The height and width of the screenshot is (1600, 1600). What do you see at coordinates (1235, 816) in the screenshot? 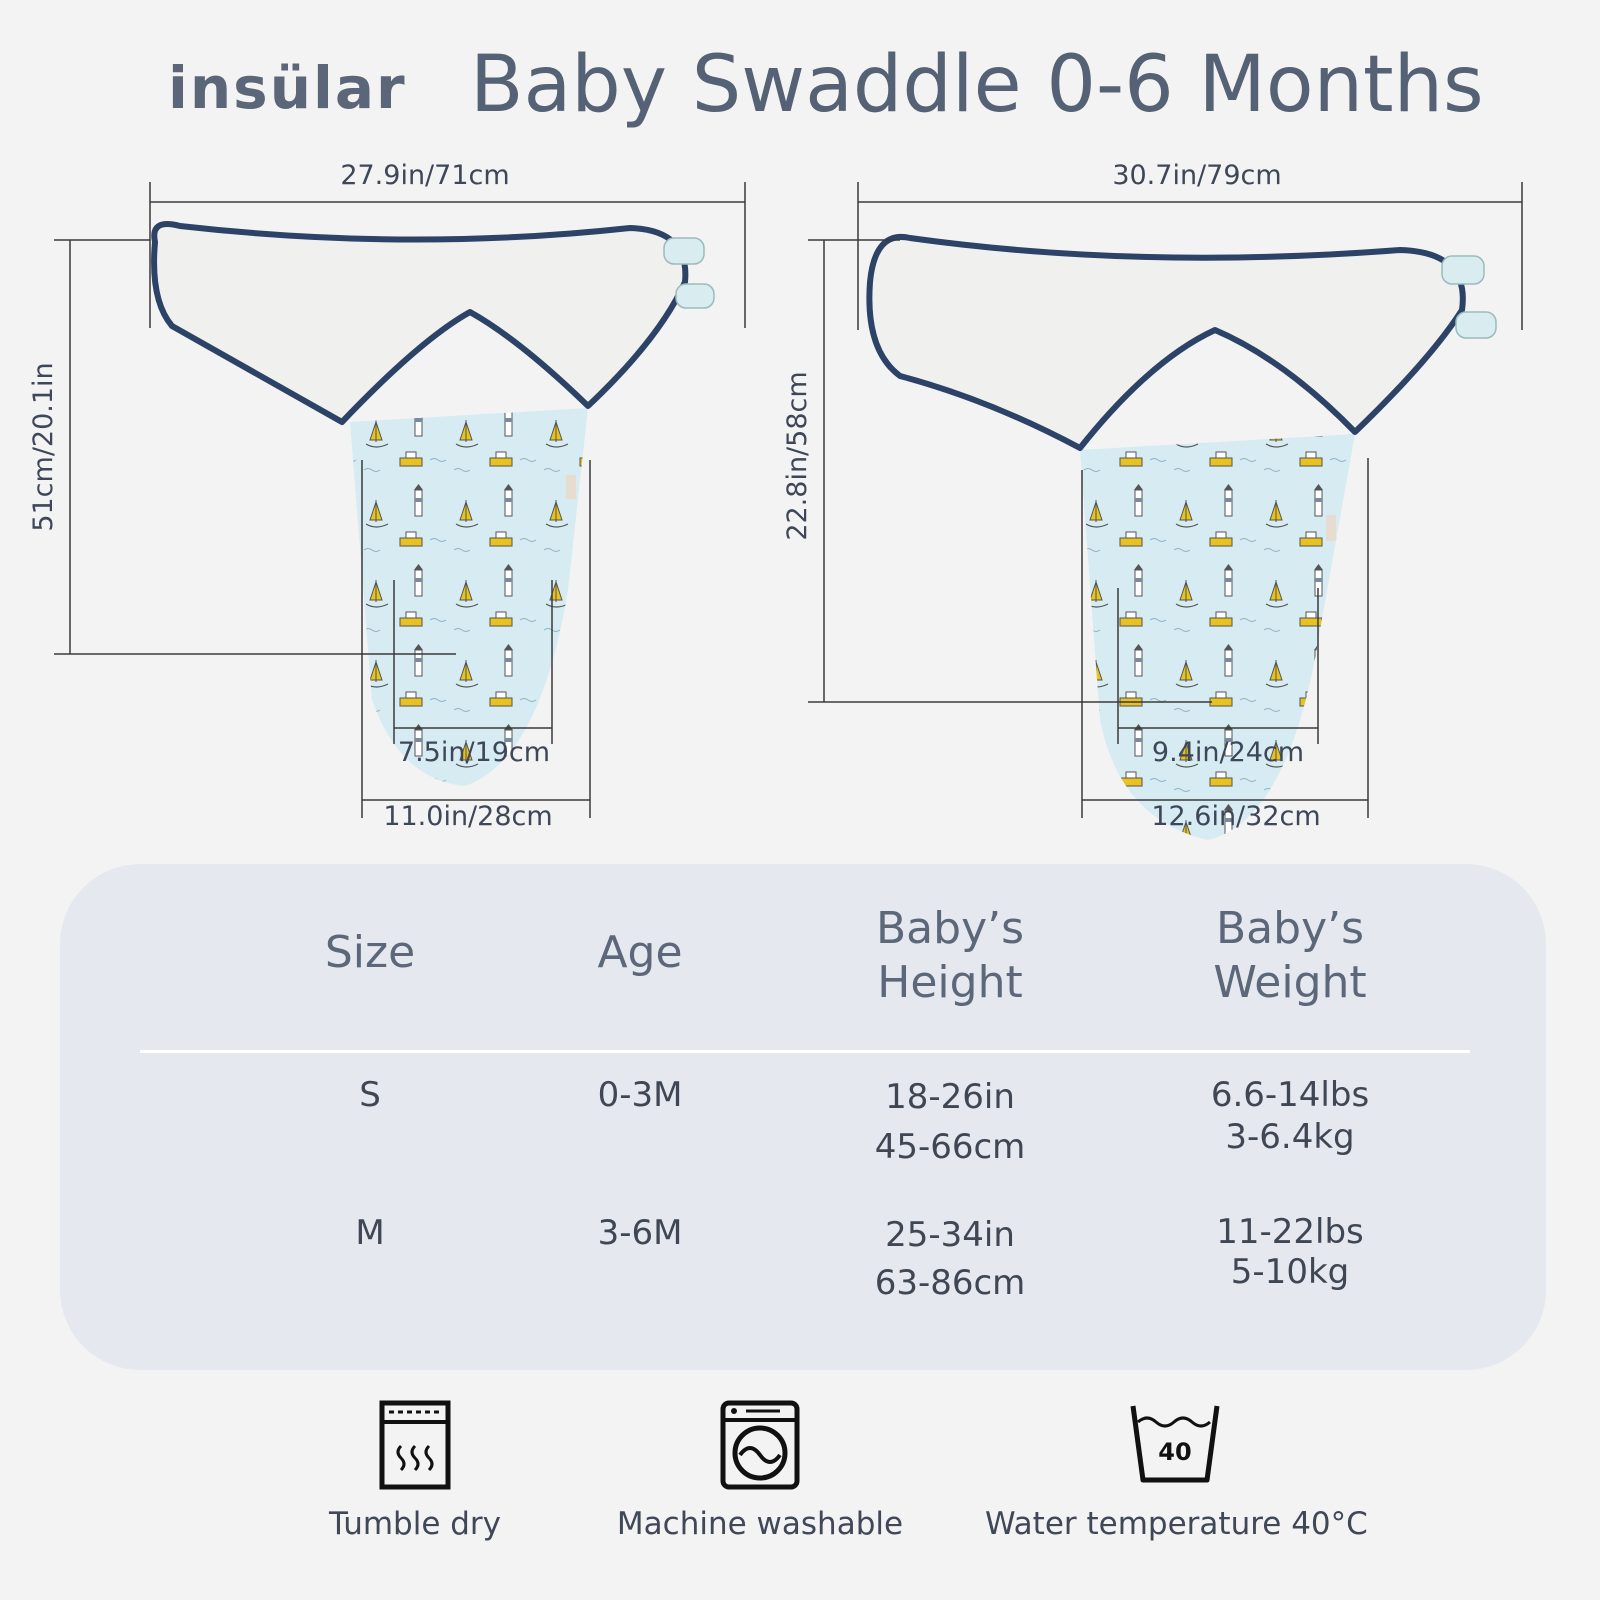
I see `medium-bottom-outer-label: 12.6in/32cm` at bounding box center [1235, 816].